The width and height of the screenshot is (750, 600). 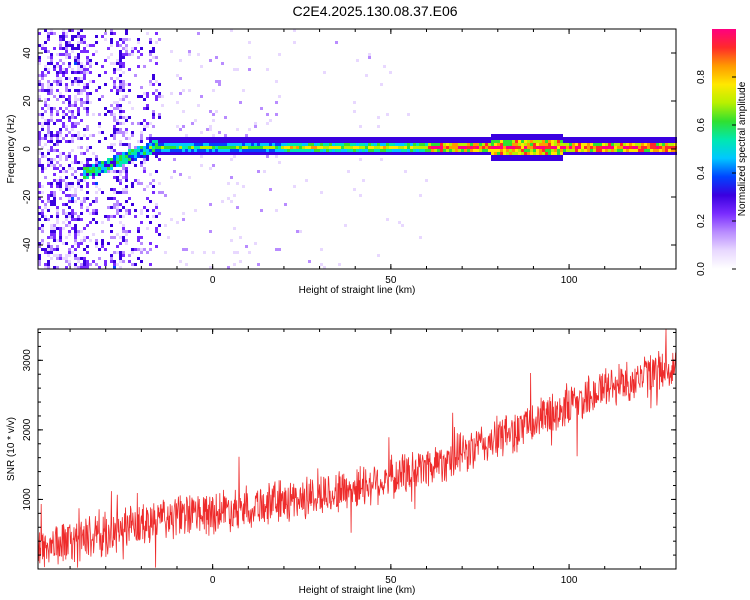 What do you see at coordinates (701, 77) in the screenshot?
I see `colorbar-tick-label: 0.8` at bounding box center [701, 77].